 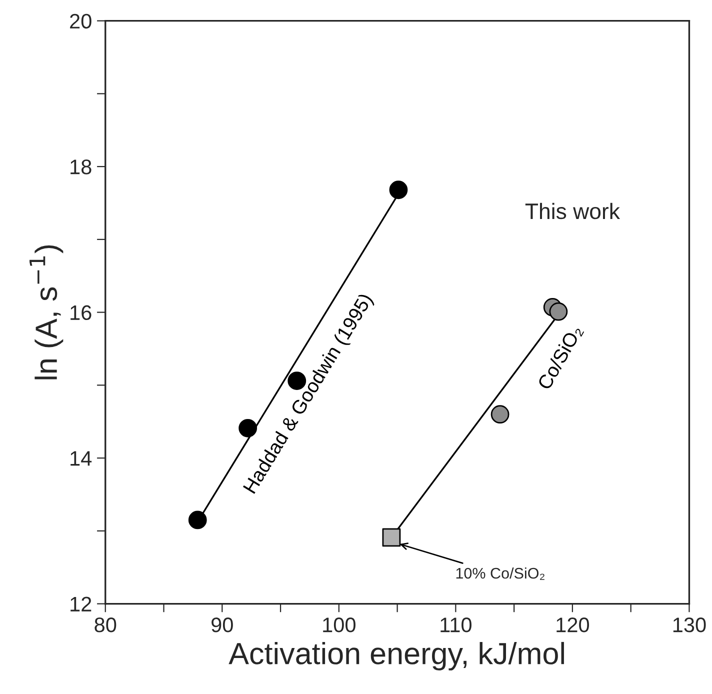 I want to click on x-tick-label: 120, so click(x=573, y=625).